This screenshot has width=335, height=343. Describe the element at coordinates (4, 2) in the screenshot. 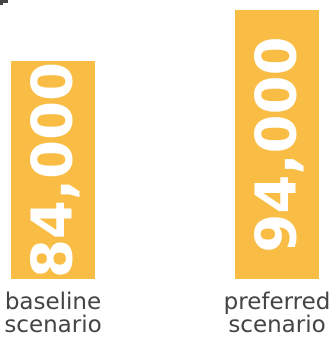

I see `cropped-title-fragment` at that location.